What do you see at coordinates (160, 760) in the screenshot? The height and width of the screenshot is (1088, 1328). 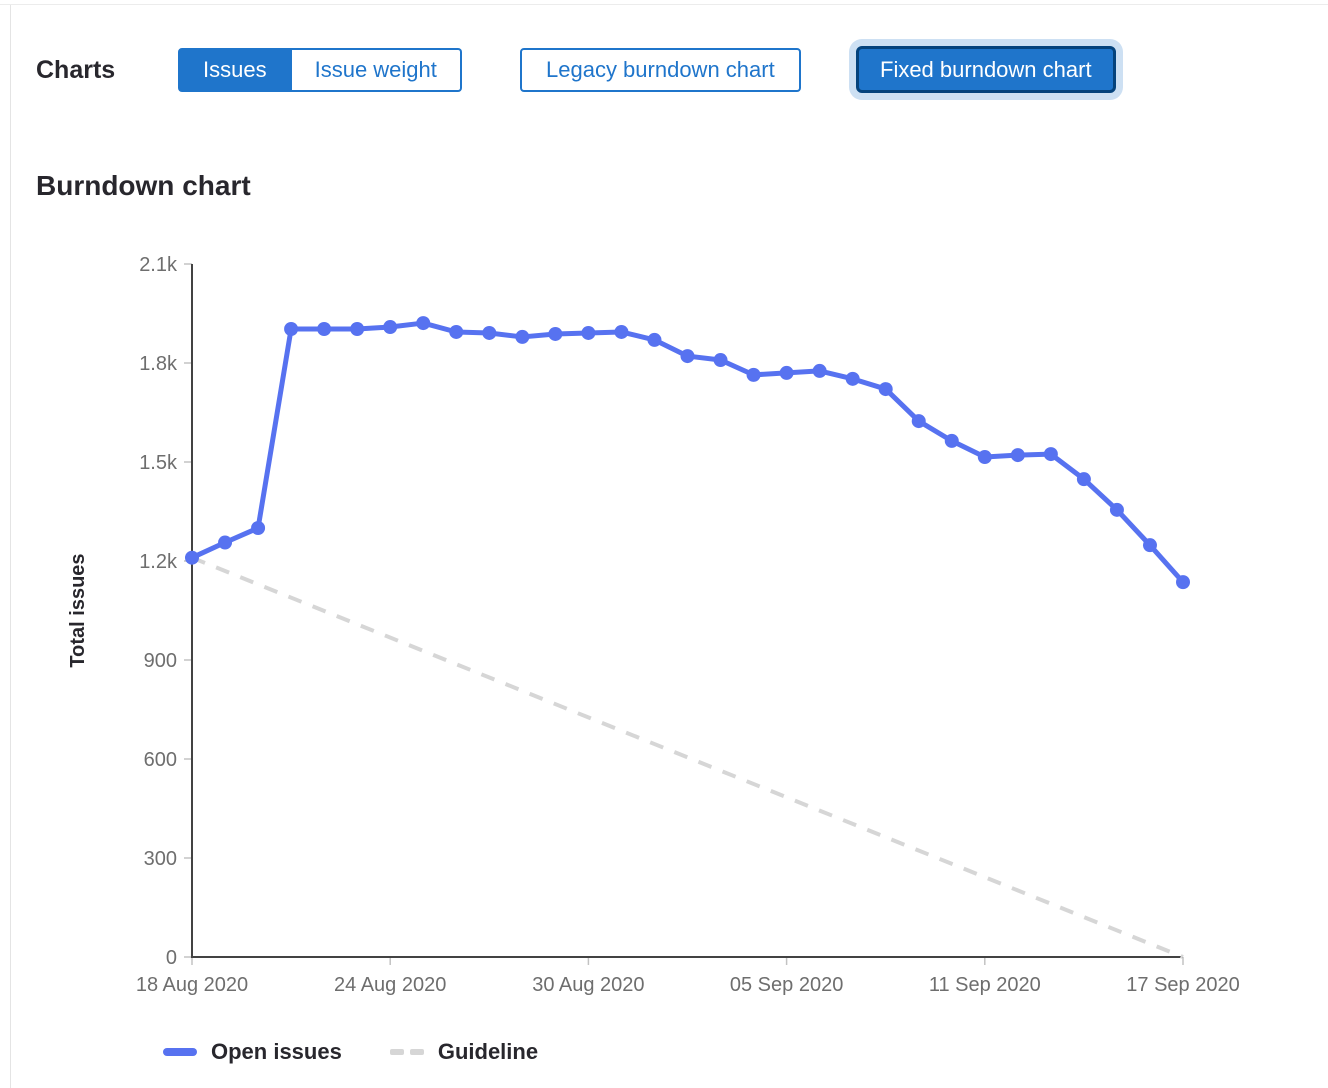 I see `y-tick-label: 600` at bounding box center [160, 760].